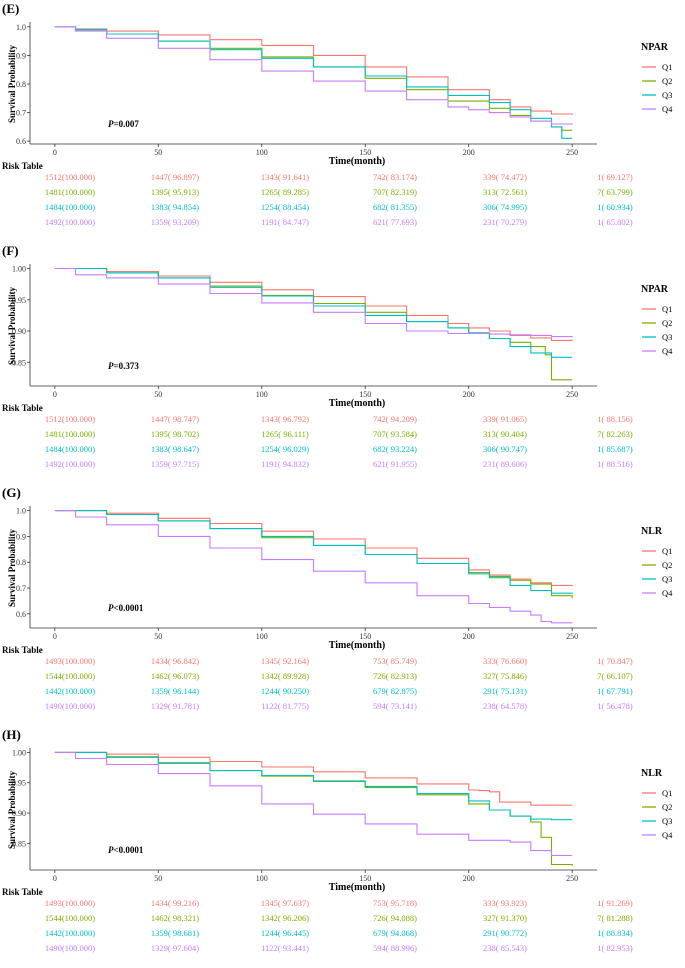 Image resolution: width=685 pixels, height=968 pixels. Describe the element at coordinates (615, 661) in the screenshot. I see `risk-cell-q1: 1( 70.847)` at that location.